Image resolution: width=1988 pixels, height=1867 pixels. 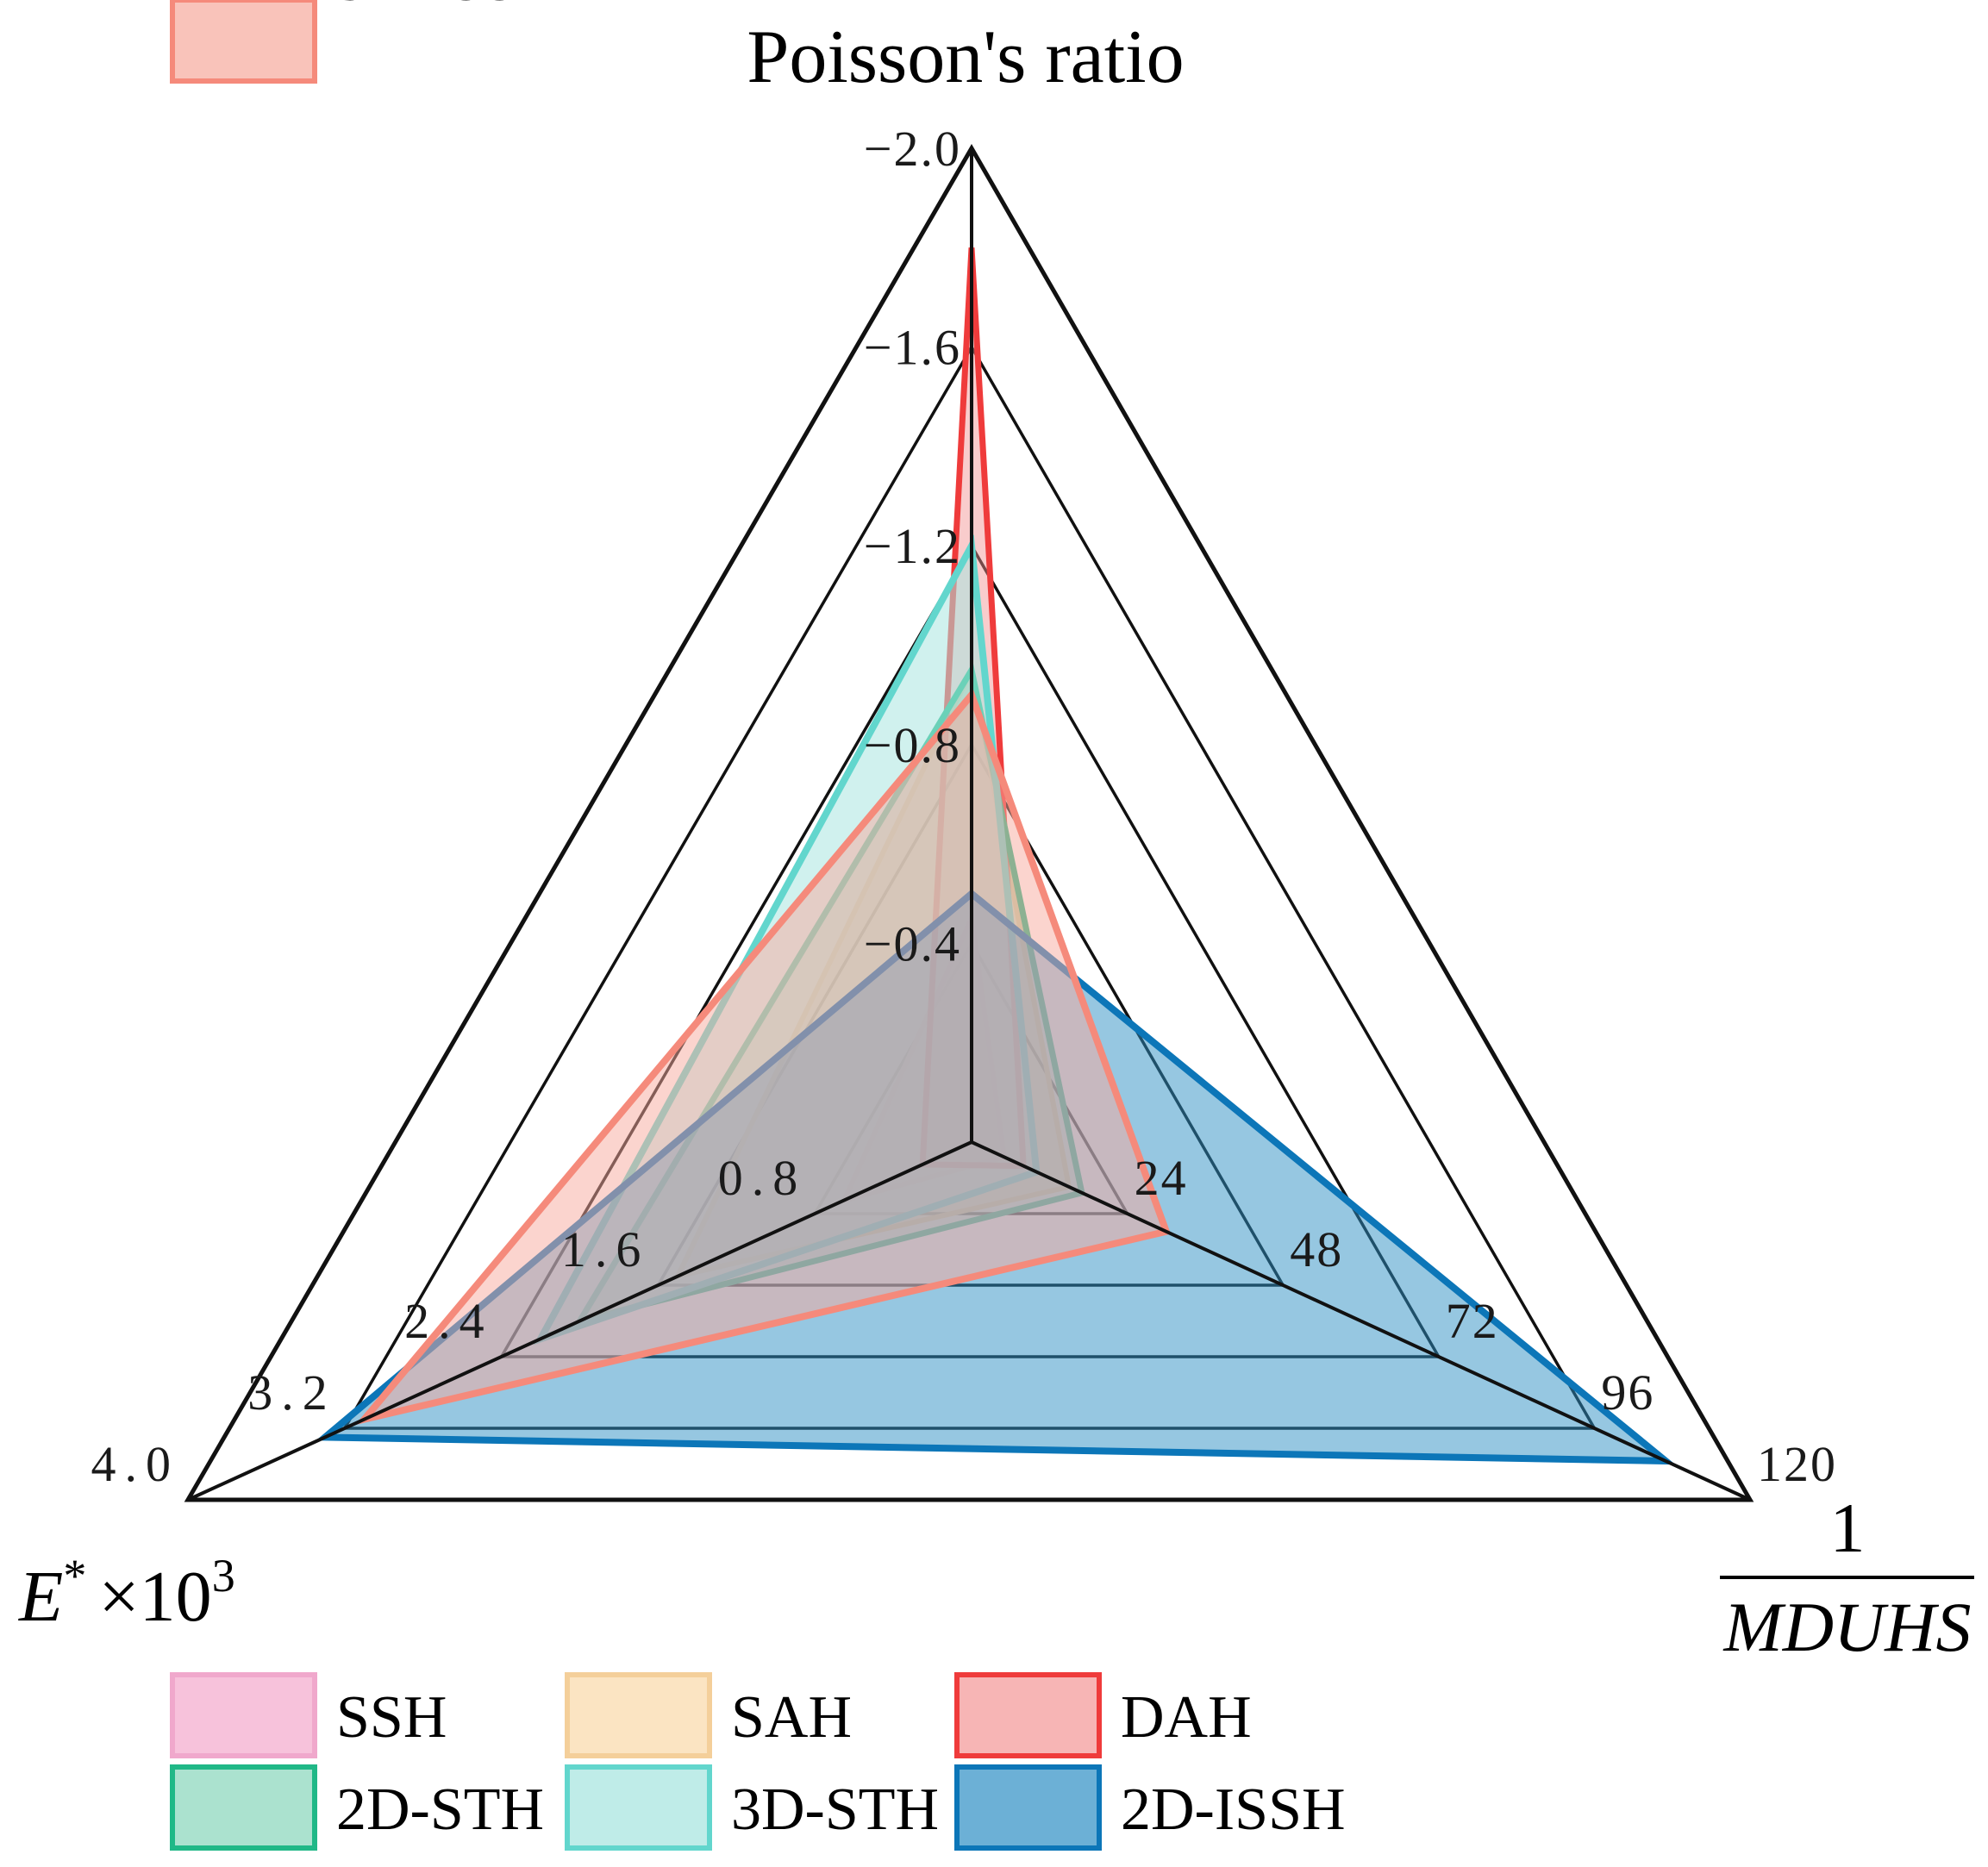 I want to click on legend-item-sah: SAH, so click(x=708, y=1715).